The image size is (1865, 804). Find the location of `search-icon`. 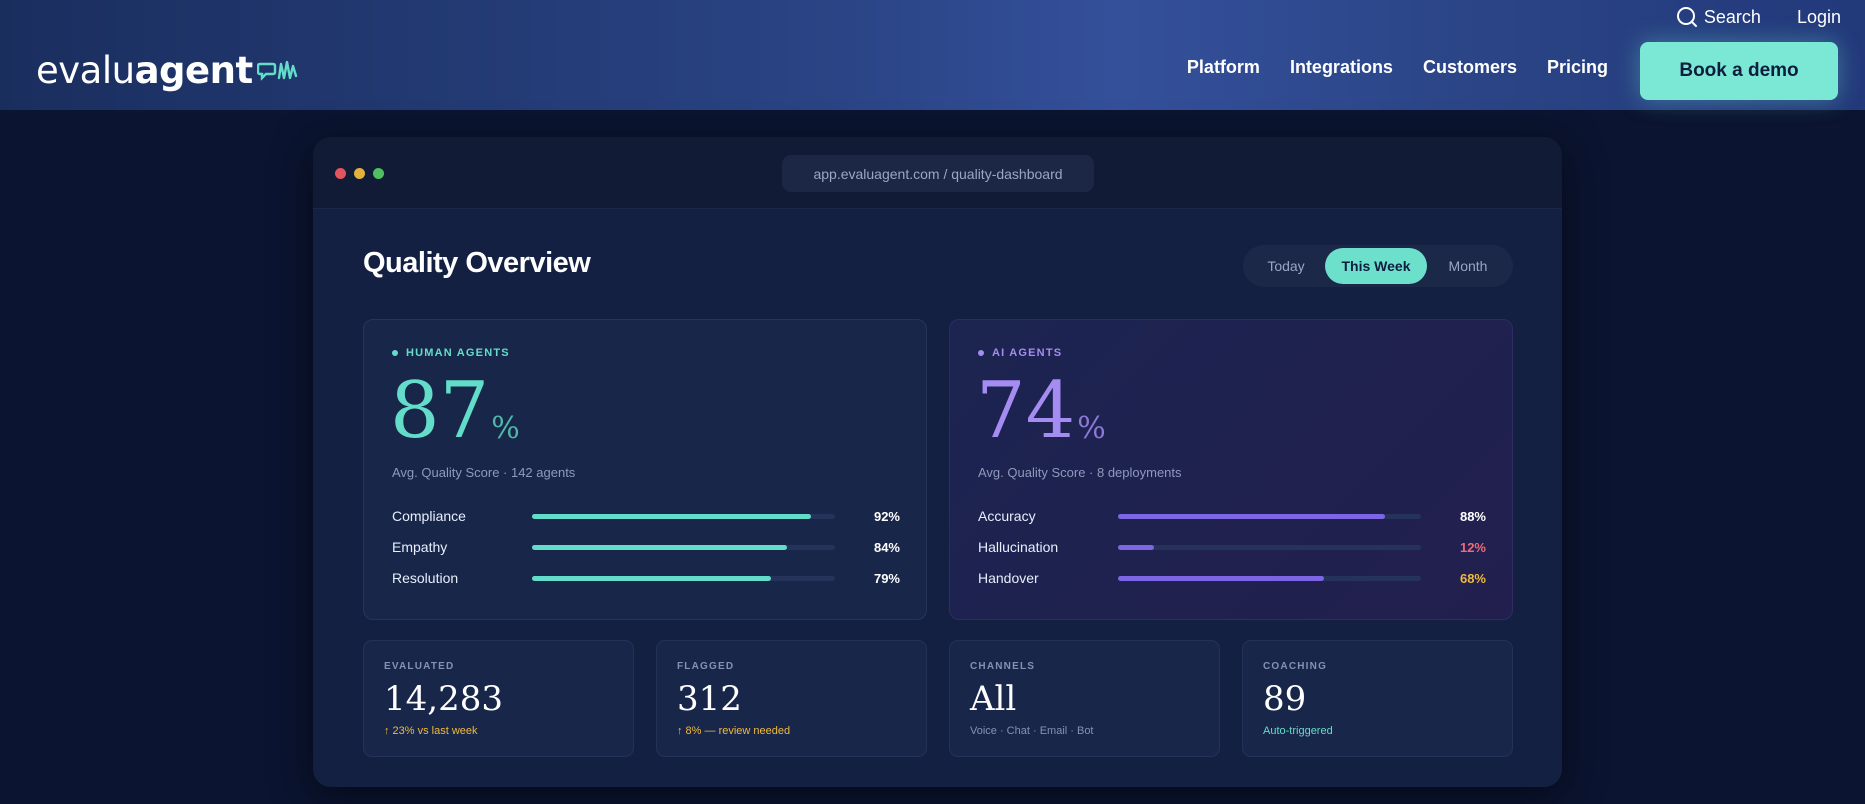

search-icon is located at coordinates (1686, 17).